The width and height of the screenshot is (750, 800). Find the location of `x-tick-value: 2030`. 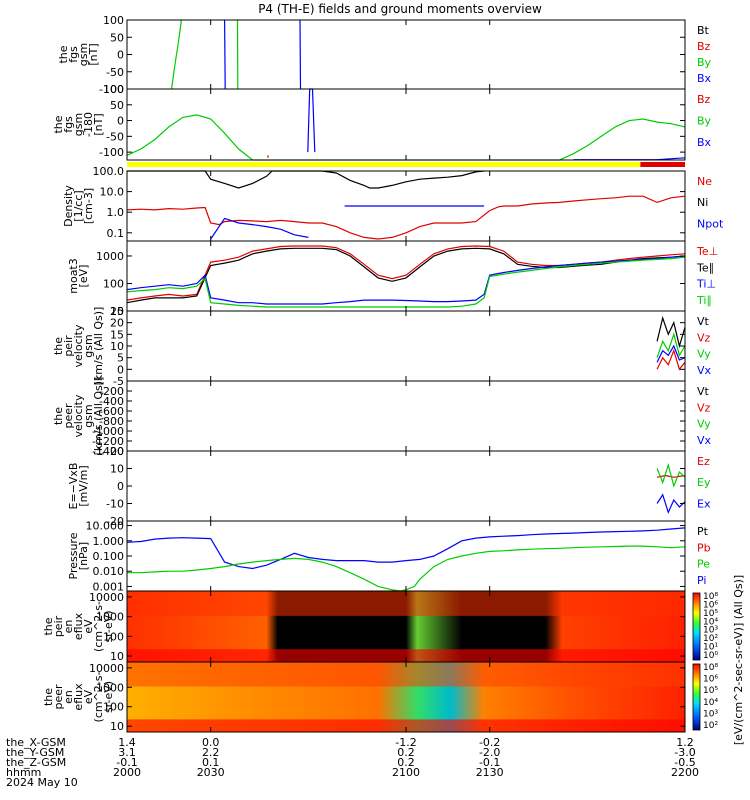

x-tick-value: 2030 is located at coordinates (211, 772).